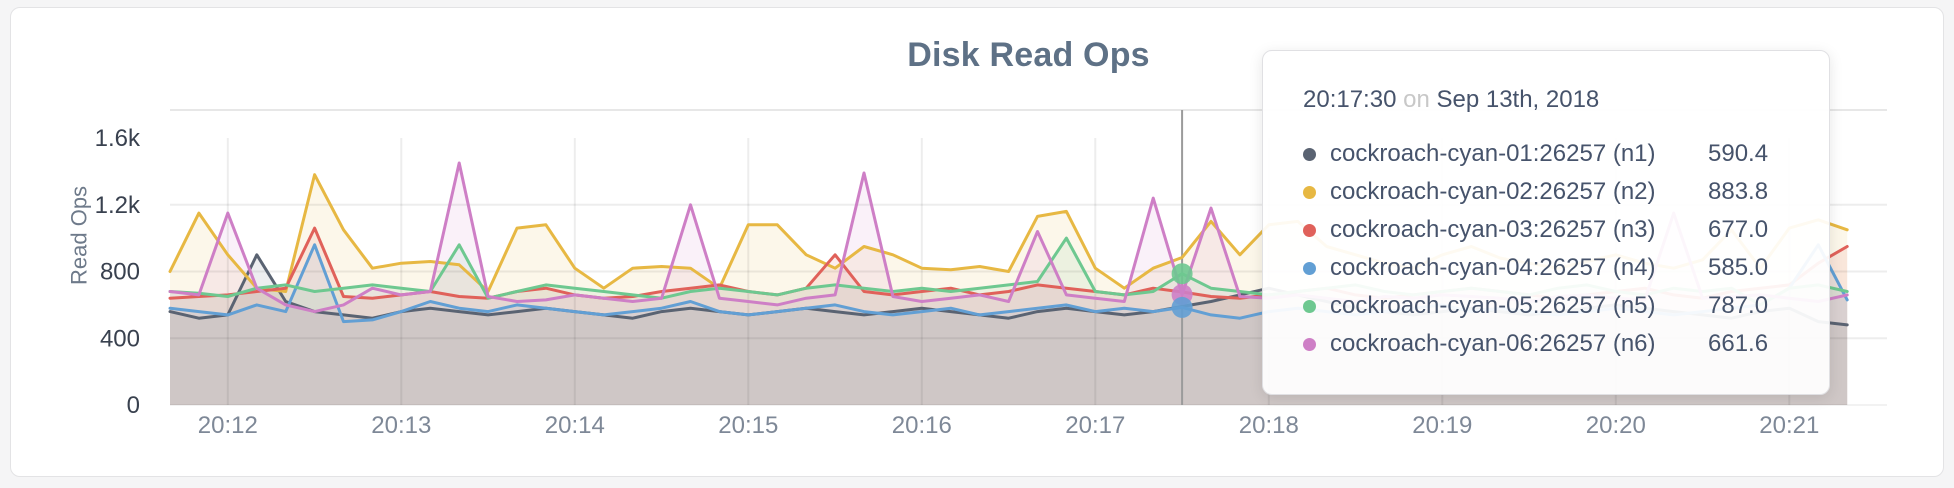 This screenshot has width=1954, height=488. I want to click on svg-text: 0, so click(133, 405).